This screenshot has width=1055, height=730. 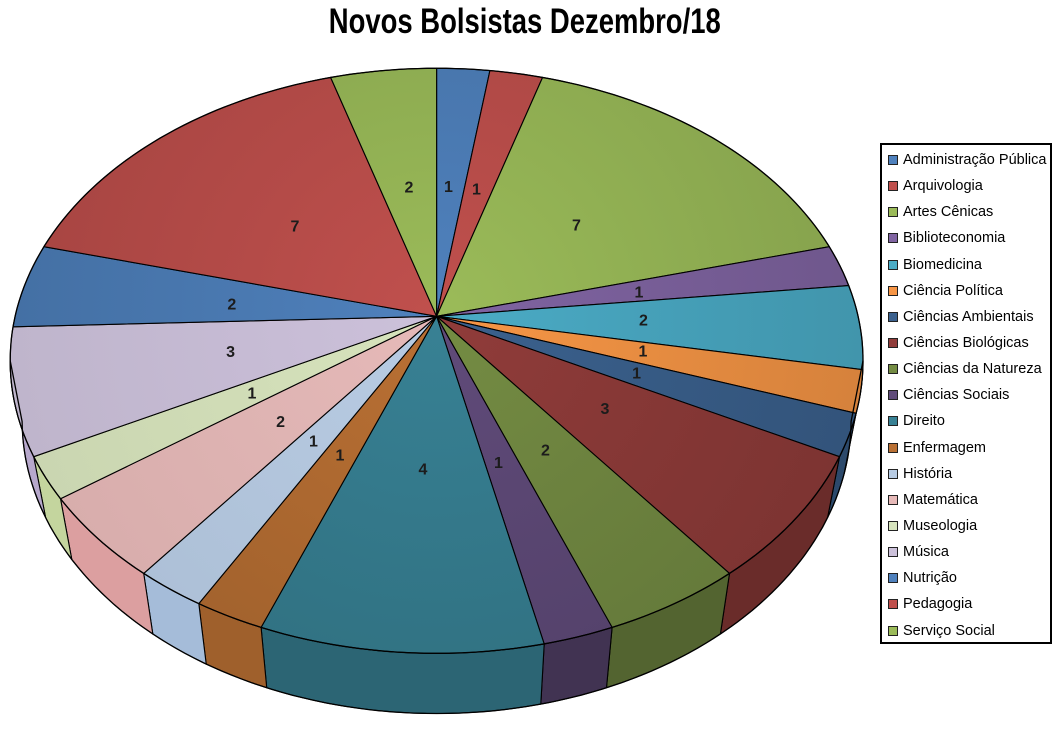 I want to click on svg-text: 4, so click(x=423, y=470).